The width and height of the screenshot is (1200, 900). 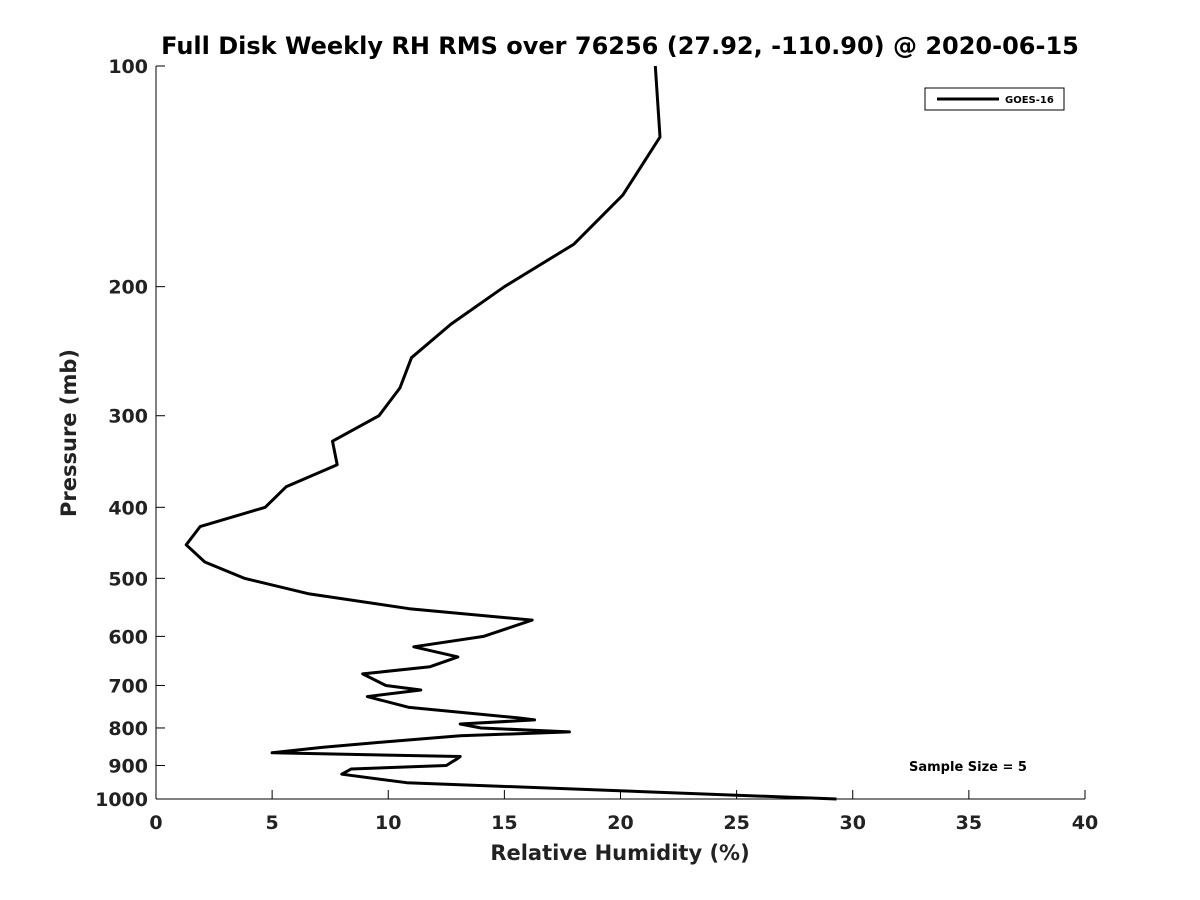 I want to click on x-axis-label: Relative Humidity (%), so click(x=619, y=853).